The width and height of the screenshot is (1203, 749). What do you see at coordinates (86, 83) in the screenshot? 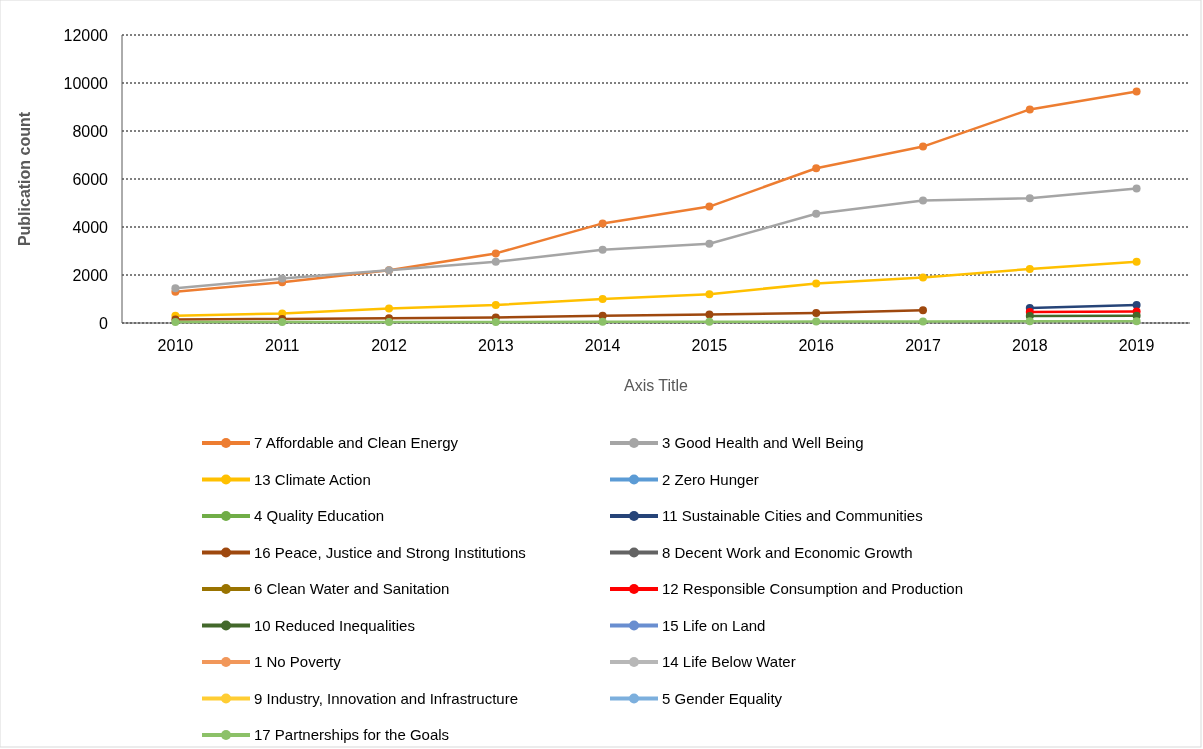
I see `y-tick-label: 10000` at bounding box center [86, 83].